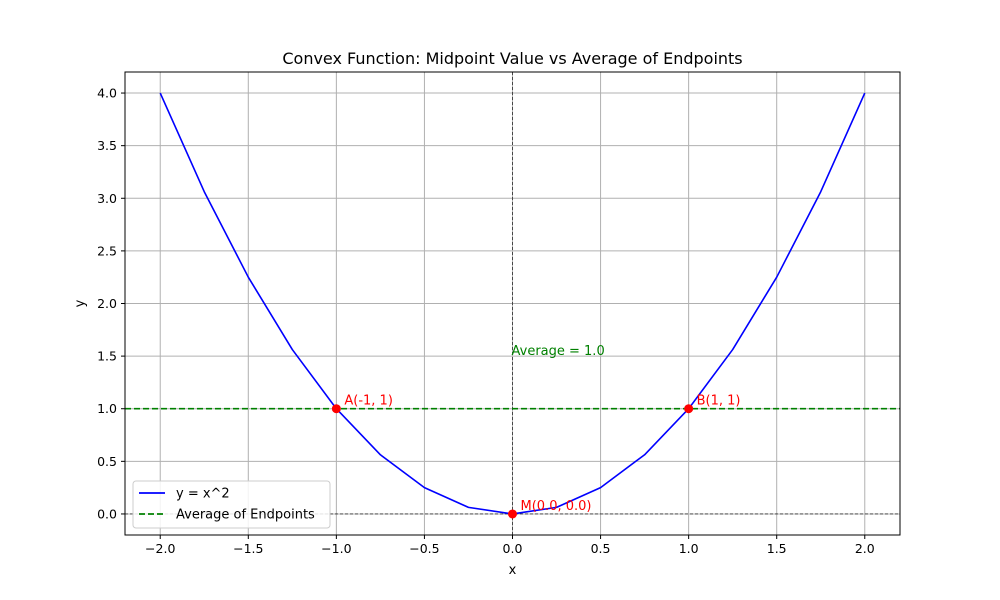 The height and width of the screenshot is (600, 1000). I want to click on average-annotation: Average = 1.0, so click(558, 351).